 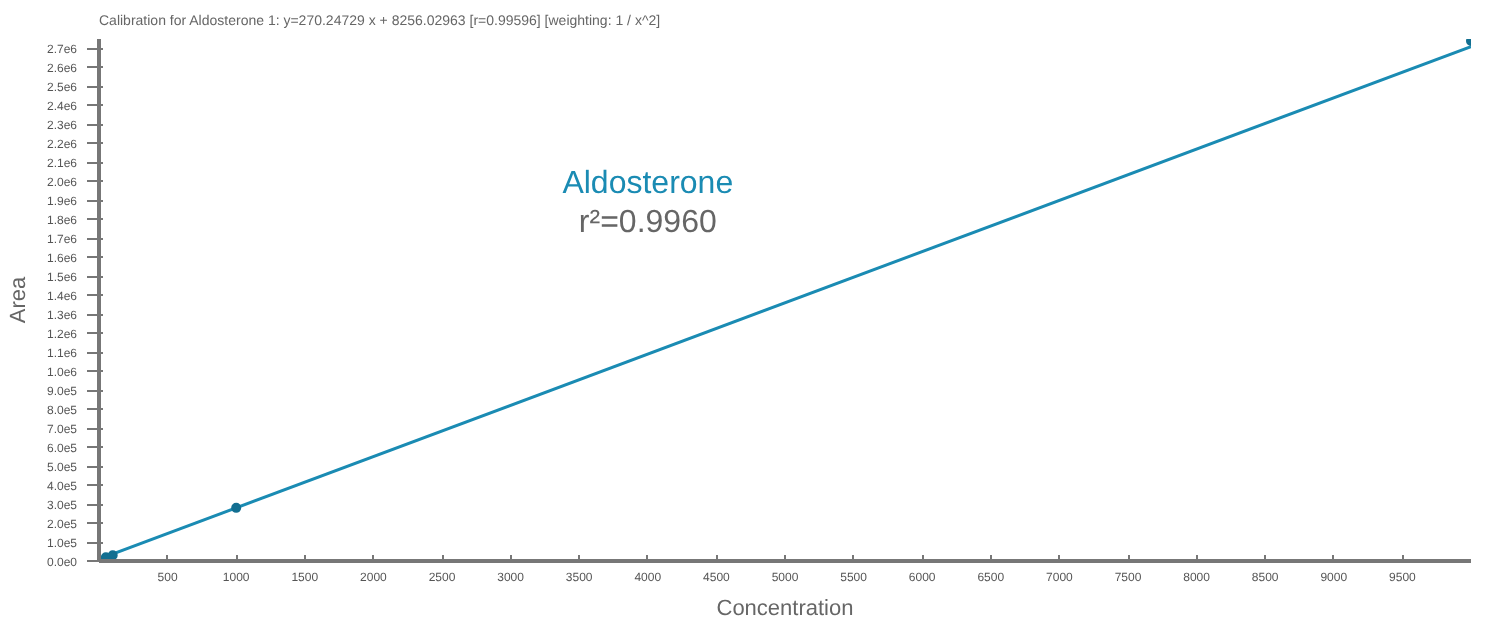 What do you see at coordinates (785, 609) in the screenshot?
I see `x-axis-title: Concentration` at bounding box center [785, 609].